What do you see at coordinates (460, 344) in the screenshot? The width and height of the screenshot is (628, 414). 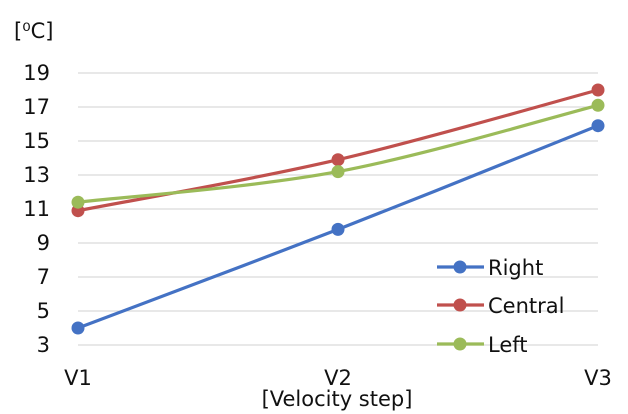 I see `legend-marker-left` at bounding box center [460, 344].